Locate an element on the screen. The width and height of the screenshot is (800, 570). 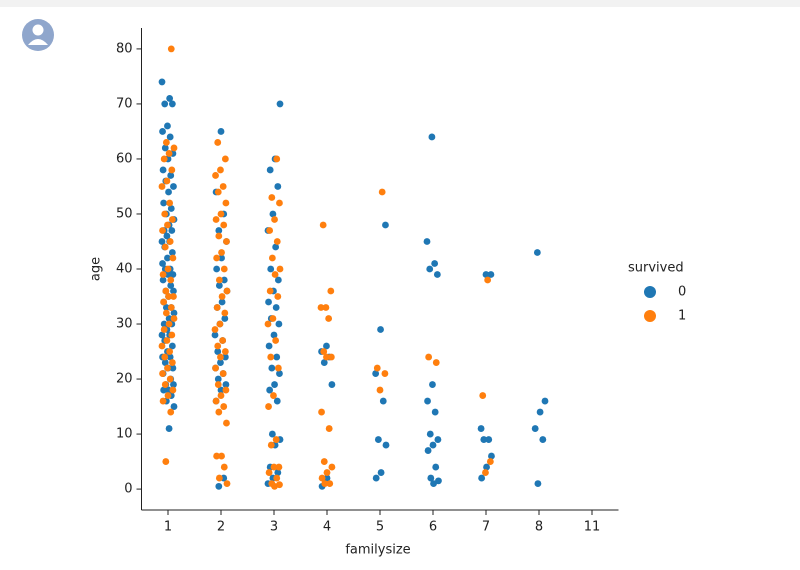
x-tick-label: 1 is located at coordinates (168, 527).